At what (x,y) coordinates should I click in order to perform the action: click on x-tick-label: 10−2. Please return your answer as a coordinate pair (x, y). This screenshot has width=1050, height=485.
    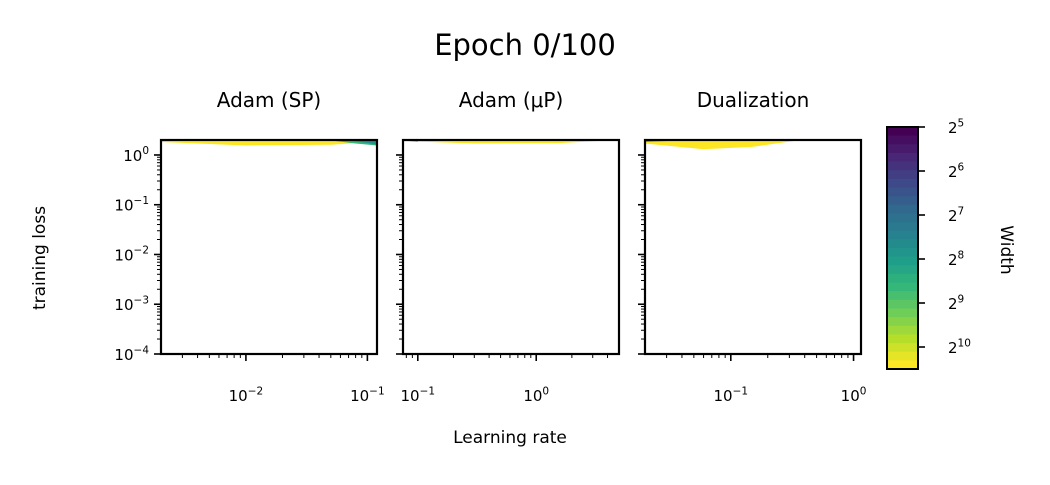
    Looking at the image, I should click on (246, 395).